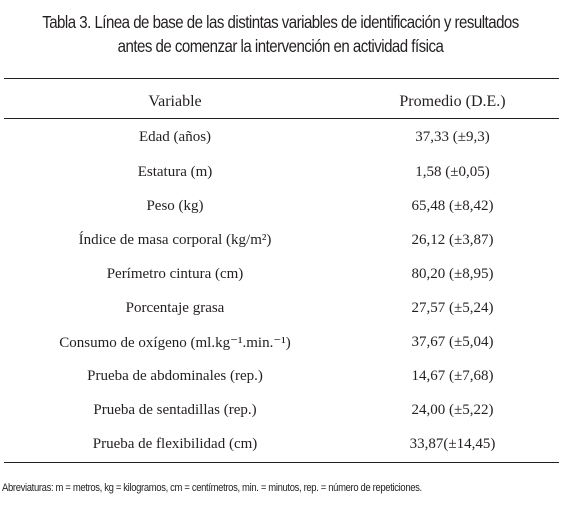 This screenshot has height=509, width=561. I want to click on table-cell: Perímetro cintura (cm), so click(175, 273).